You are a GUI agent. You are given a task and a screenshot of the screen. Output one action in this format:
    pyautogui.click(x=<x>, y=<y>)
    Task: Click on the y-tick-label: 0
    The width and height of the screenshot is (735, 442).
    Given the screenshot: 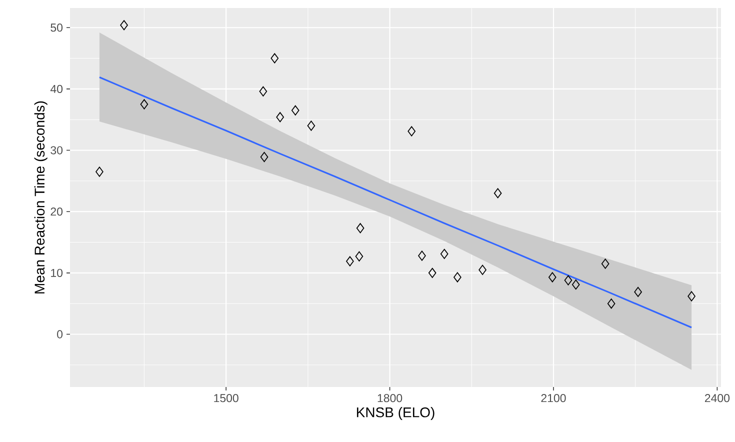 What is the action you would take?
    pyautogui.click(x=60, y=334)
    